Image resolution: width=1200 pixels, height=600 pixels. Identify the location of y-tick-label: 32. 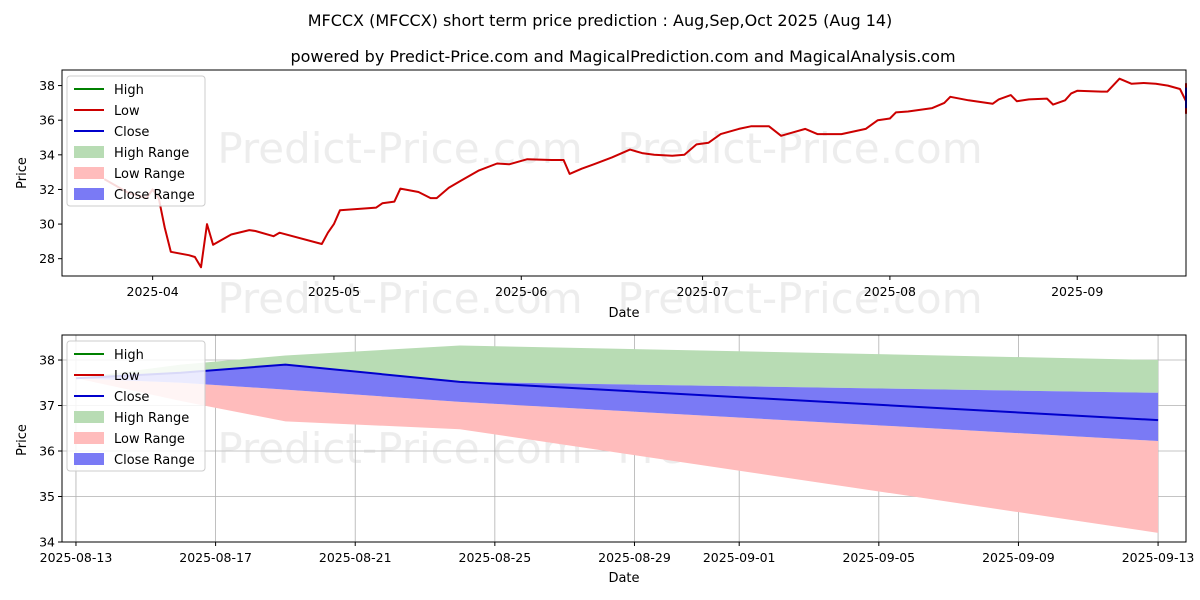
(47, 189).